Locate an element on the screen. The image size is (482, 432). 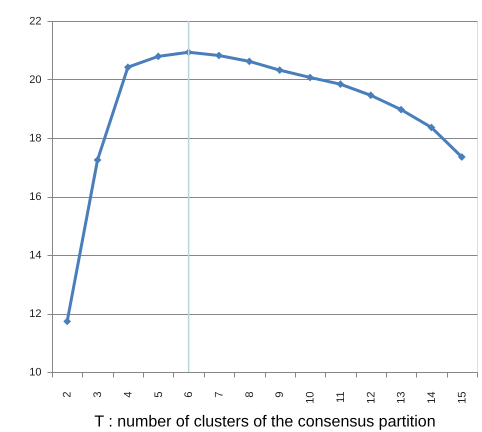
x-tick-label: 12 is located at coordinates (371, 398).